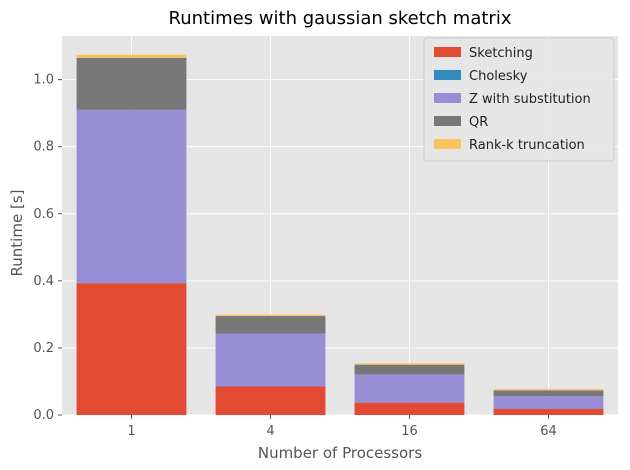  What do you see at coordinates (498, 76) in the screenshot?
I see `legend-label: Cholesky` at bounding box center [498, 76].